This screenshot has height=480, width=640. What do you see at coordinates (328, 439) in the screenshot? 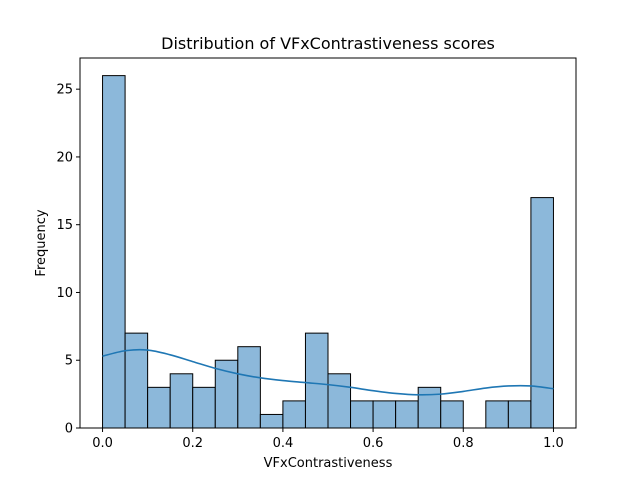
I see `x-axis-ticks: 0.0 0.2 0.4 0.6 0.8 1.0` at bounding box center [328, 439].